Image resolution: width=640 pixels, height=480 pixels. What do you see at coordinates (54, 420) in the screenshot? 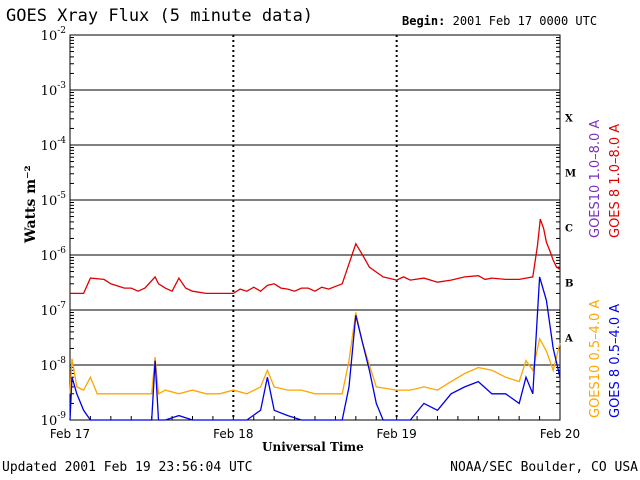
I see `y-tick-label: 10⁻⁹` at bounding box center [54, 420].